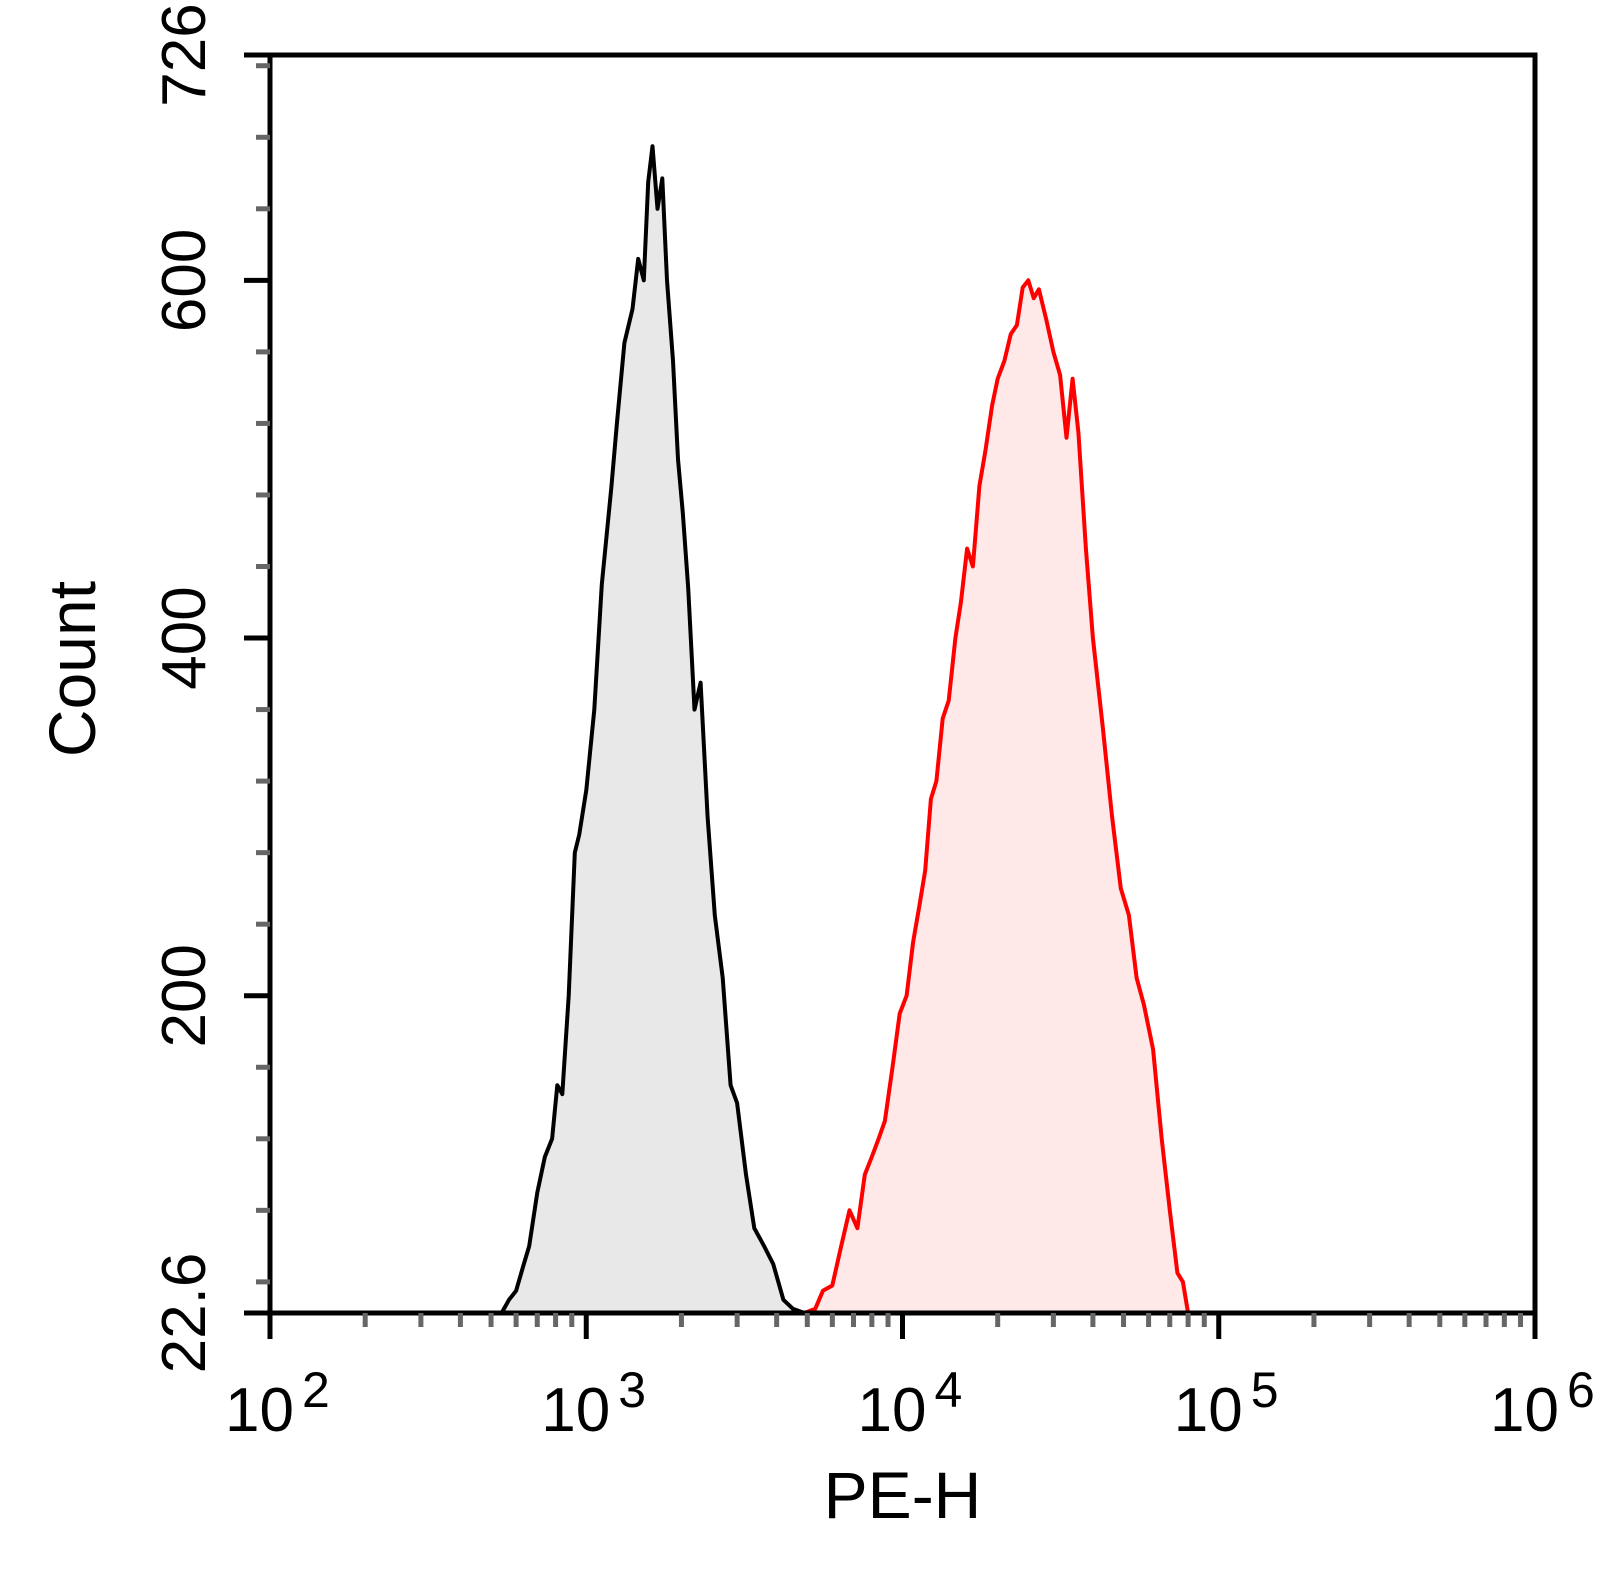  Describe the element at coordinates (184, 54) in the screenshot. I see `y-tick-label: 726` at that location.